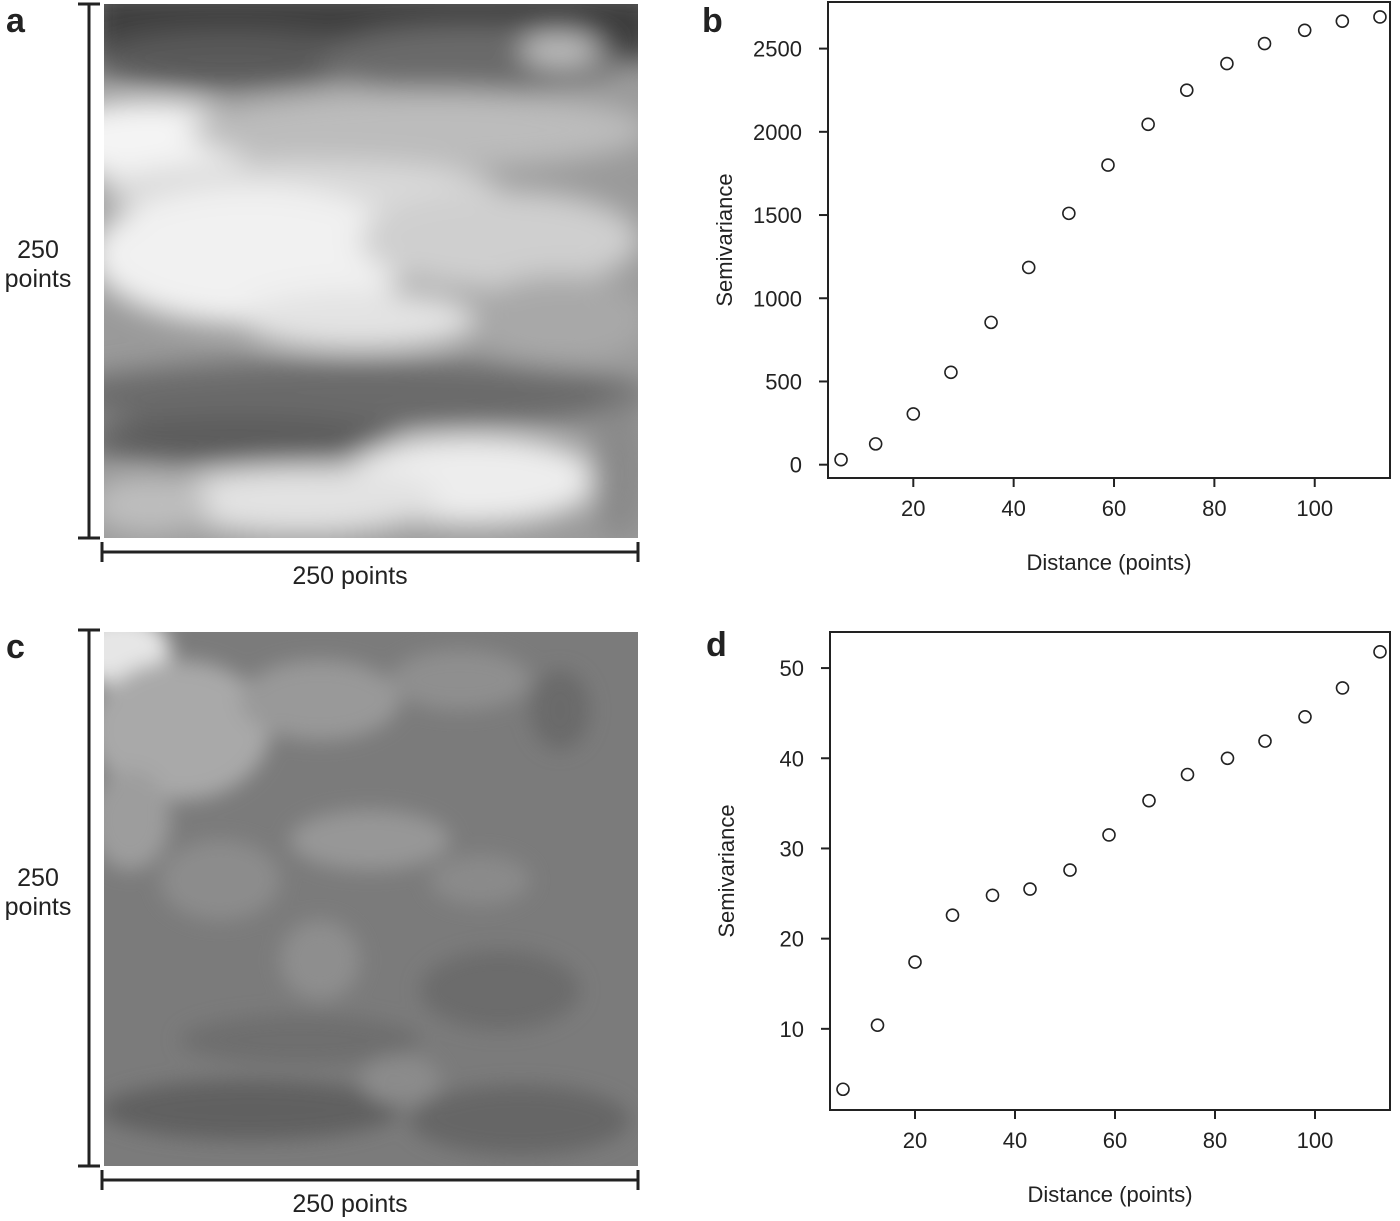 The height and width of the screenshot is (1221, 1400). Describe the element at coordinates (15, 647) in the screenshot. I see `panel-label-c: c` at that location.